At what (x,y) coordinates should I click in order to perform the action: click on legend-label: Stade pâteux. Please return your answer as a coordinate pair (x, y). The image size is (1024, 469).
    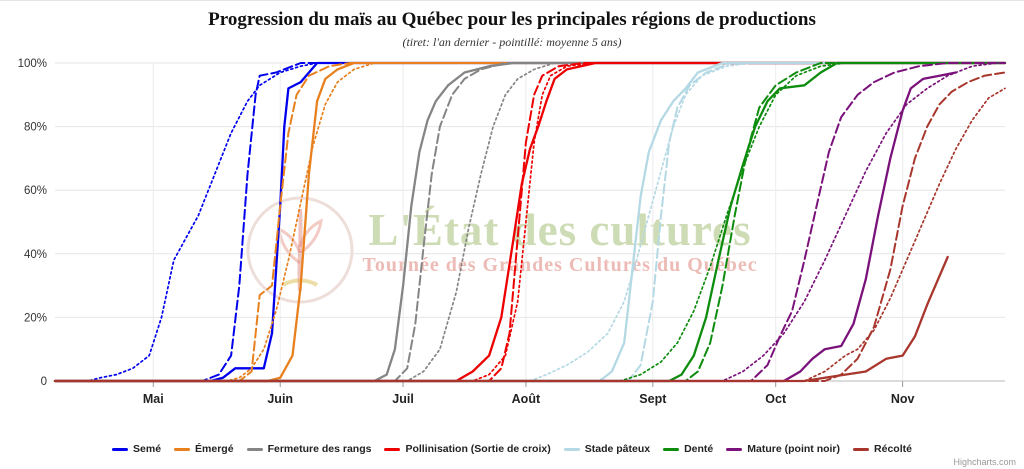
    Looking at the image, I should click on (617, 449).